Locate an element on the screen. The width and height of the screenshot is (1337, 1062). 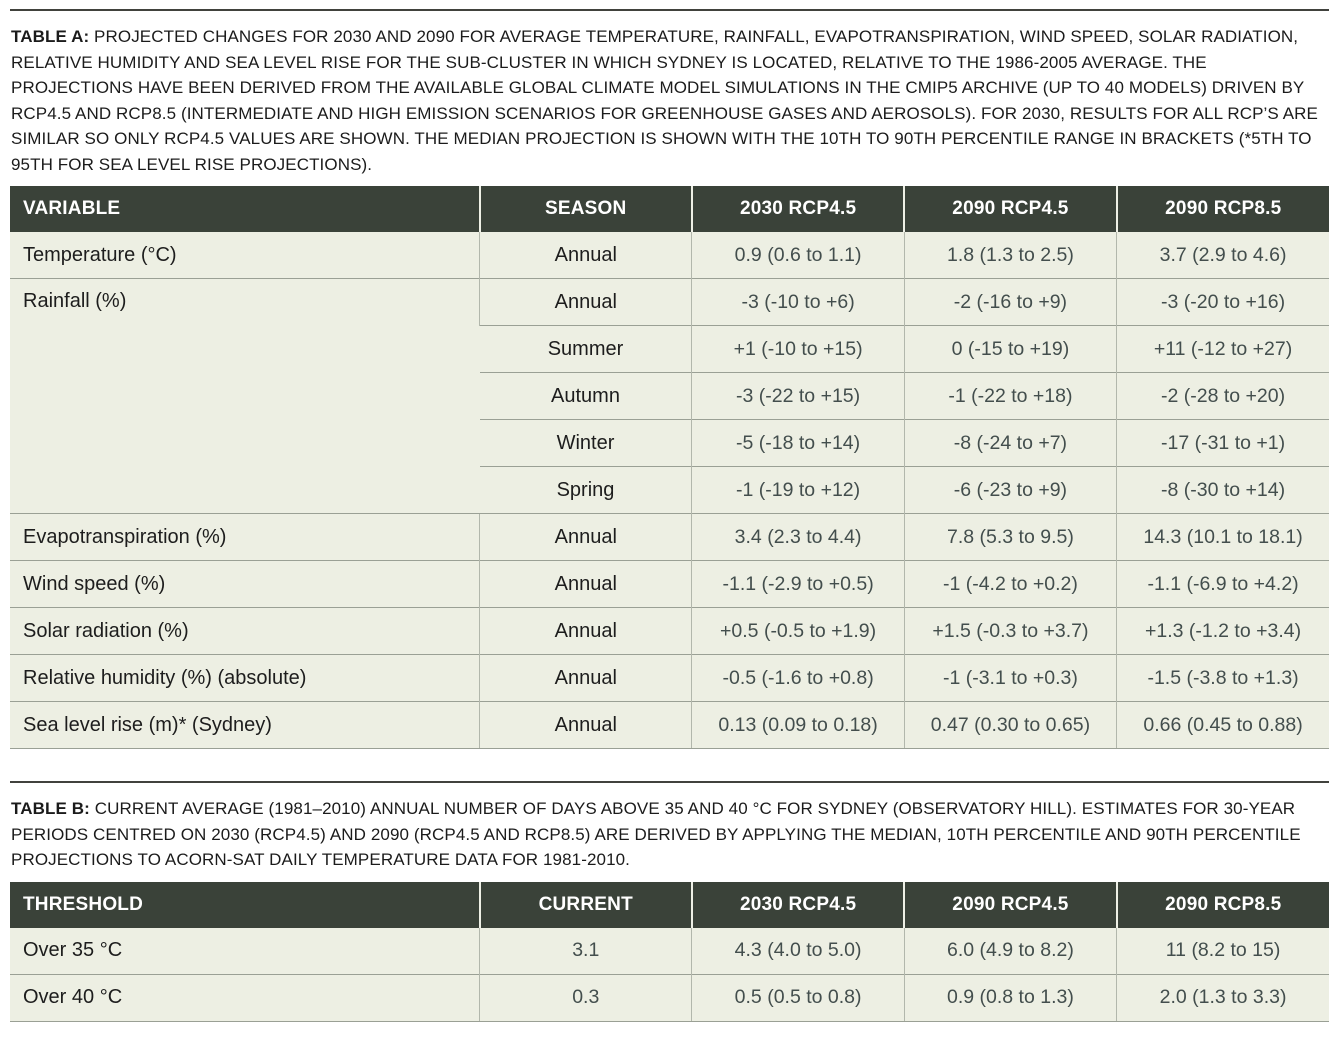
value-cell: 0.13 (0.09 to 0.18) is located at coordinates (798, 725).